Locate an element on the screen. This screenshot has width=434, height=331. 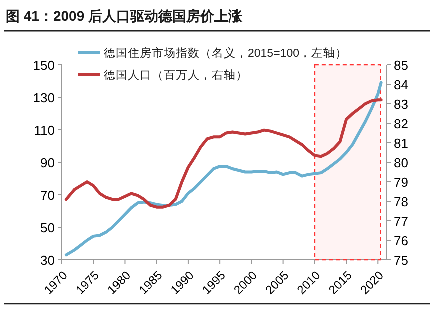
y2-tick-label: 84 is located at coordinates (401, 85).